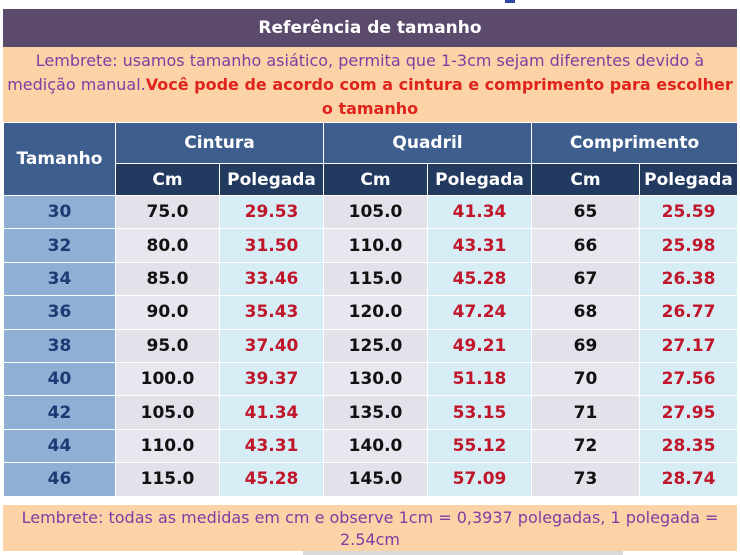 Image resolution: width=740 pixels, height=555 pixels. I want to click on length-inch-cell: 27.17, so click(689, 345).